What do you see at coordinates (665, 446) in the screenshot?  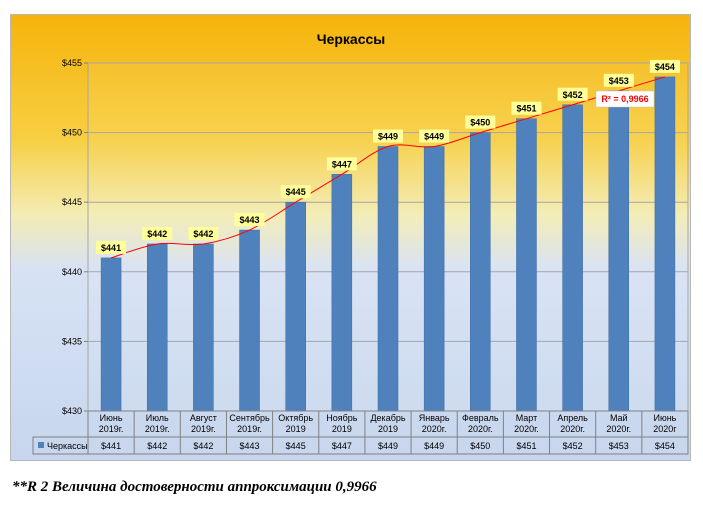 I see `table-cell: $454` at bounding box center [665, 446].